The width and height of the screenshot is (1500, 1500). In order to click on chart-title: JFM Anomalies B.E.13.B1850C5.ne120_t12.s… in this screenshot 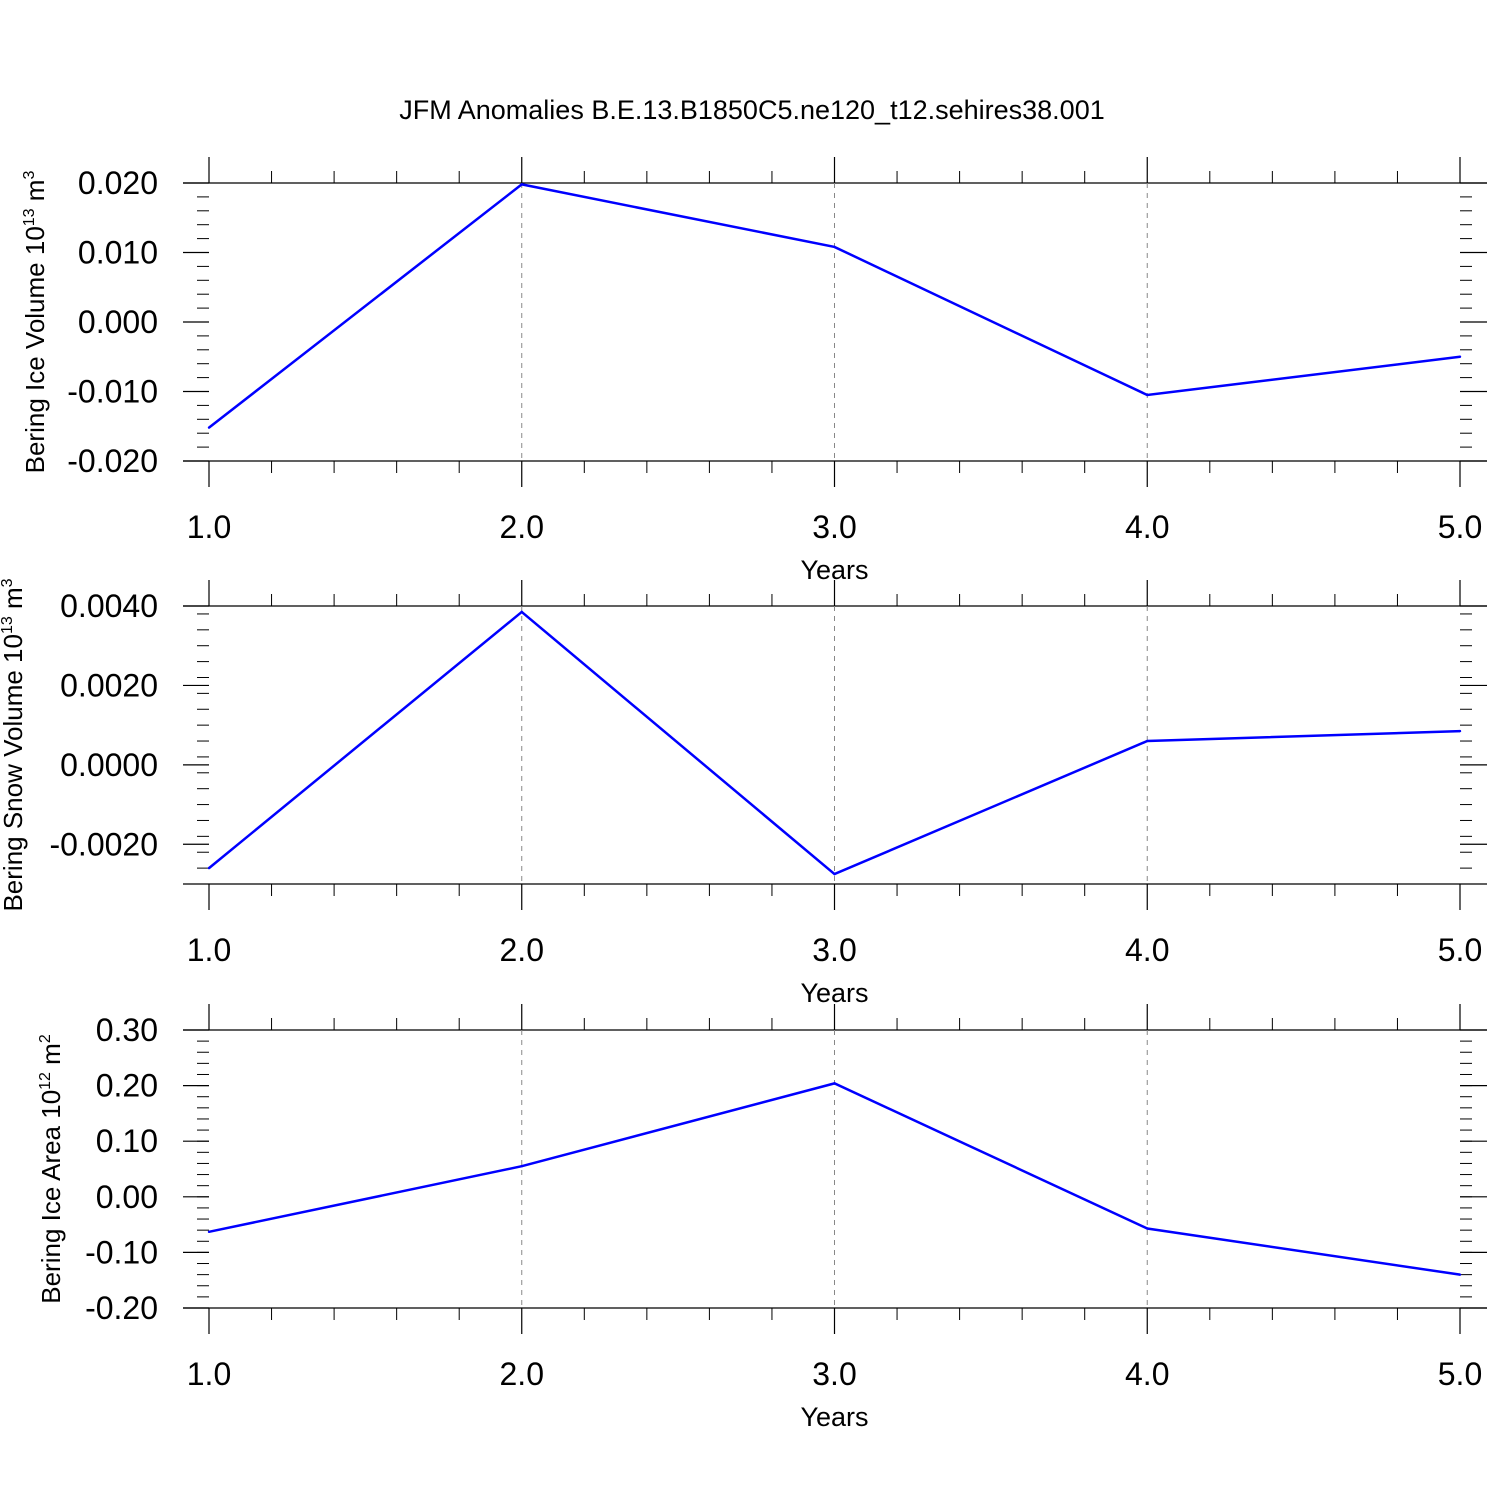, I will do `click(751, 110)`.